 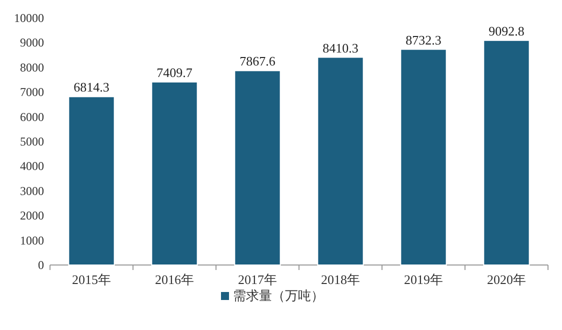 What do you see at coordinates (340, 48) in the screenshot?
I see `data-label: 8410.3` at bounding box center [340, 48].